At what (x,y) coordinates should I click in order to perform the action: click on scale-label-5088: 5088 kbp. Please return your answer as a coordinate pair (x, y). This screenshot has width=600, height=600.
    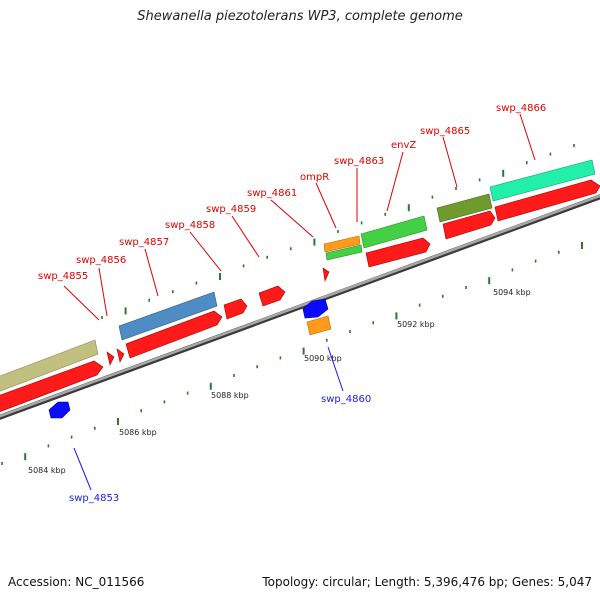
    Looking at the image, I should click on (230, 395).